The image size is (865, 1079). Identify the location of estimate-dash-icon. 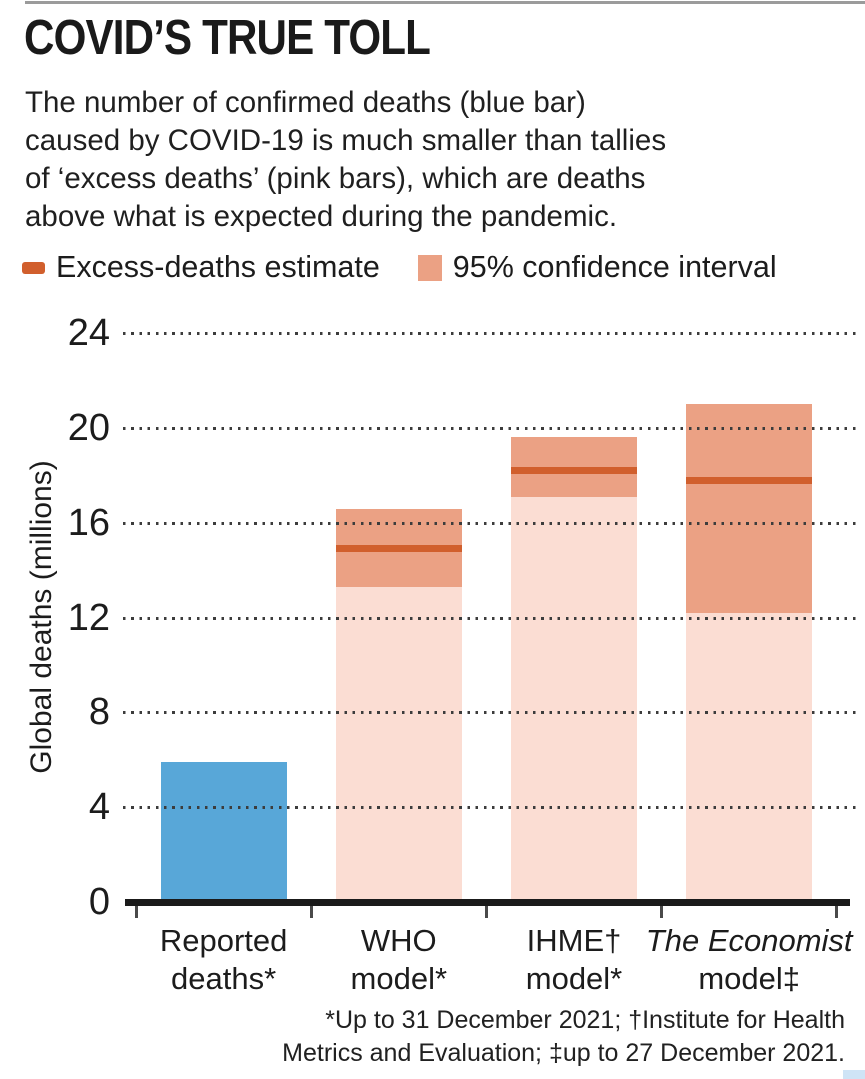
(33, 267).